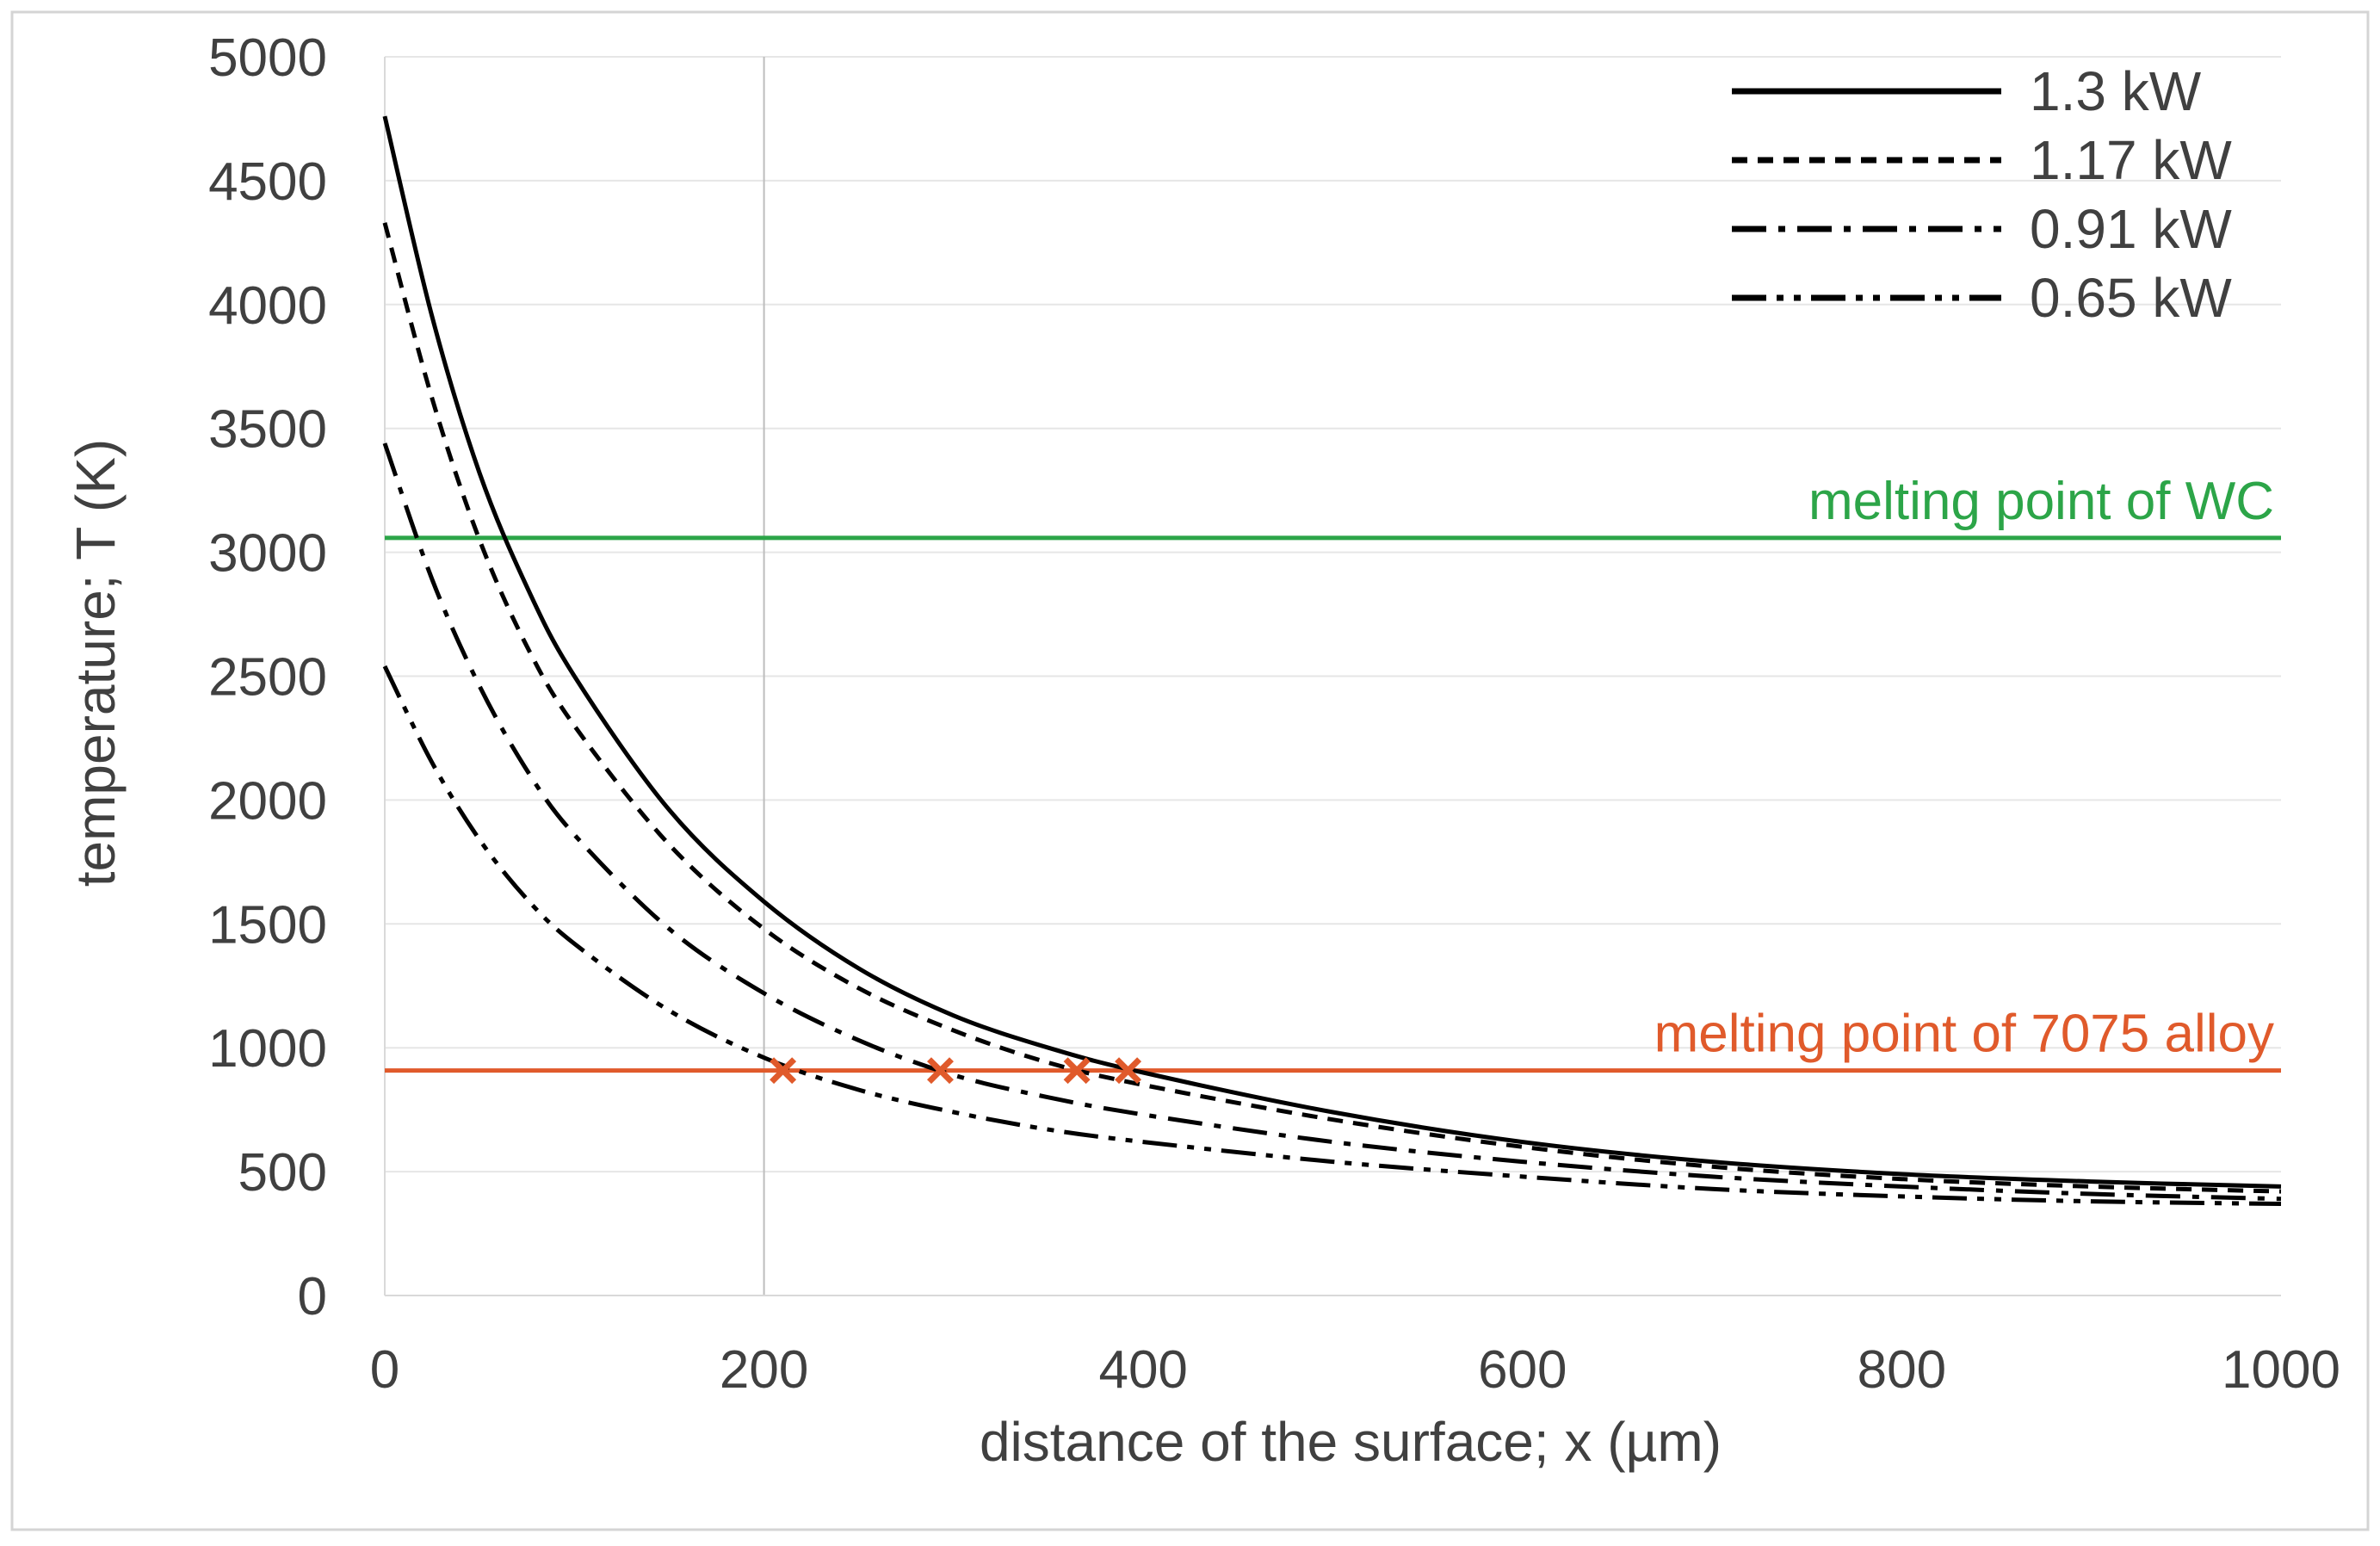 The width and height of the screenshot is (2380, 1546). What do you see at coordinates (1982, 298) in the screenshot?
I see `legend-item: 0.65 kW` at bounding box center [1982, 298].